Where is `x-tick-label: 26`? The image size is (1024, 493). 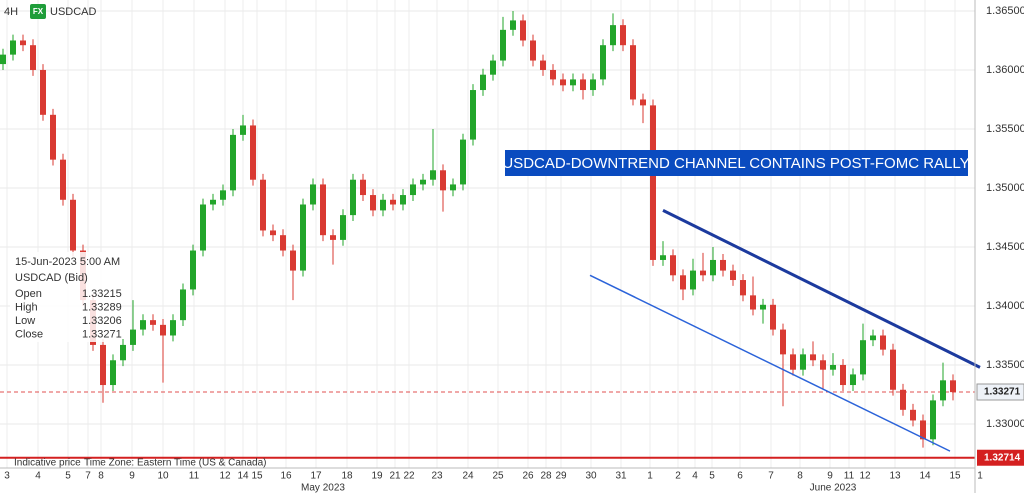
x-tick-label: 26 is located at coordinates (528, 476).